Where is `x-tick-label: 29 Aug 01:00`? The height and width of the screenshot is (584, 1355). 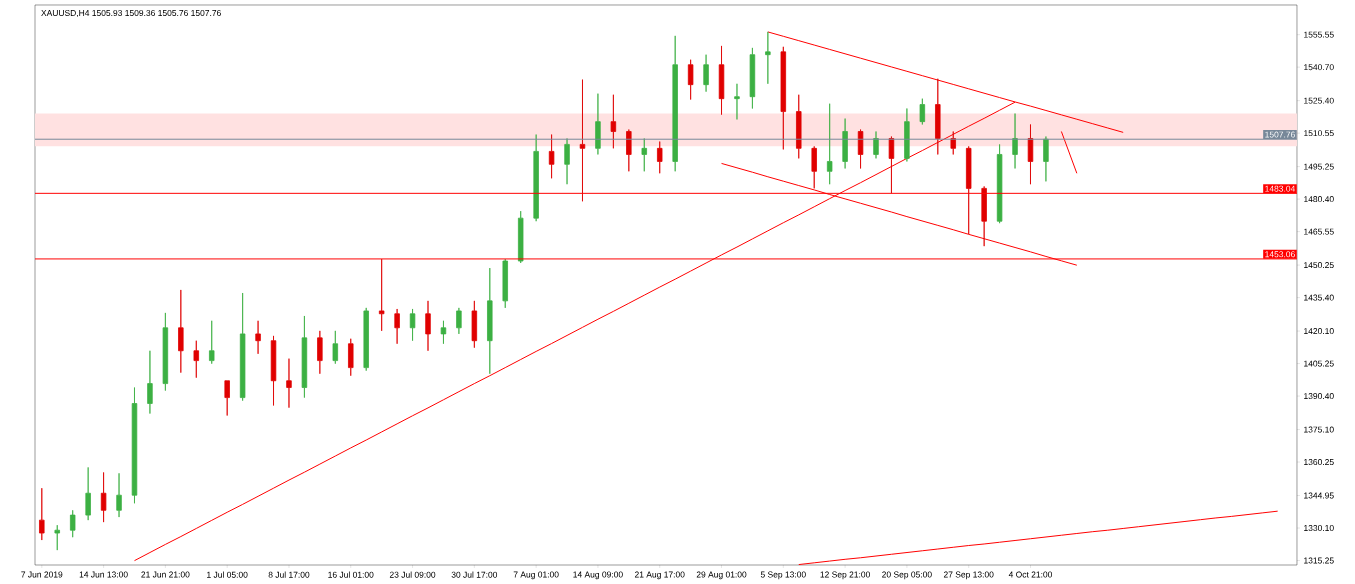 x-tick-label: 29 Aug 01:00 is located at coordinates (721, 575).